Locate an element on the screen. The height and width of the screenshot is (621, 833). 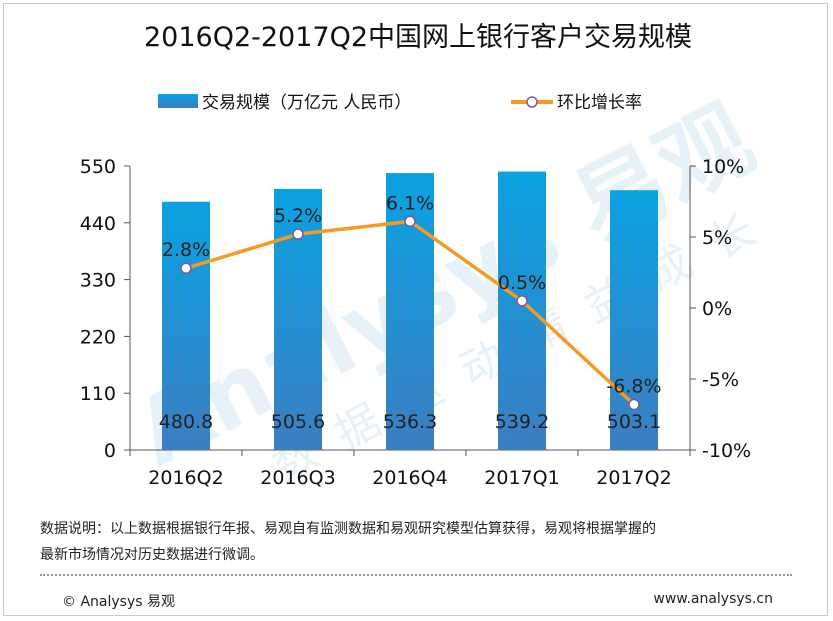
y-right-tick-label: 0% is located at coordinates (717, 309).